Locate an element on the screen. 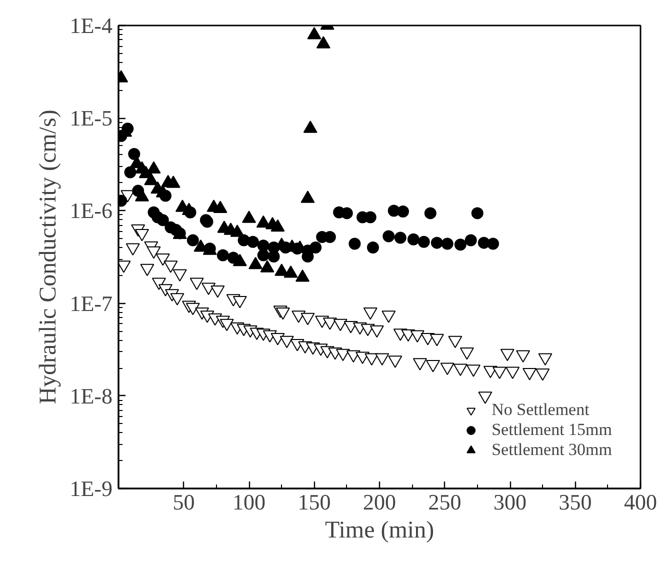  x-tick-label: 50 is located at coordinates (183, 502).